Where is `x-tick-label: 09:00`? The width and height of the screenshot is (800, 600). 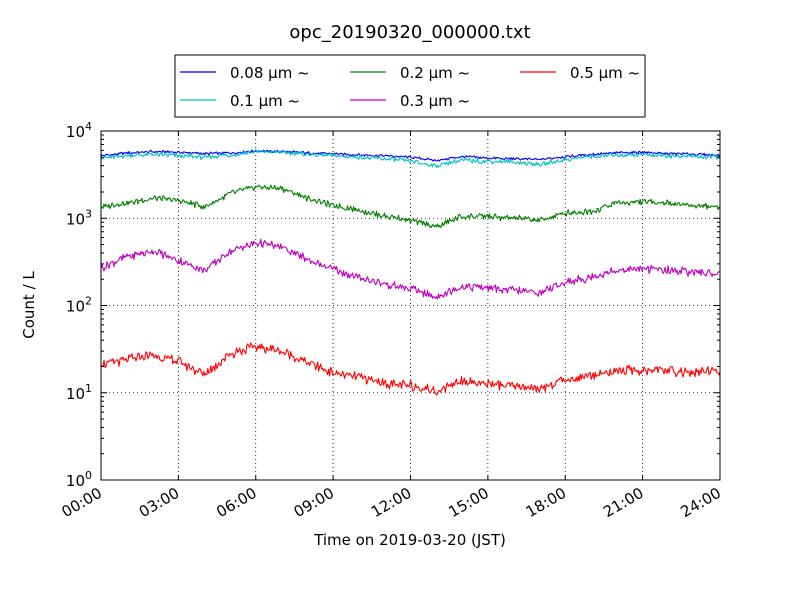 x-tick-label: 09:00 is located at coordinates (314, 502).